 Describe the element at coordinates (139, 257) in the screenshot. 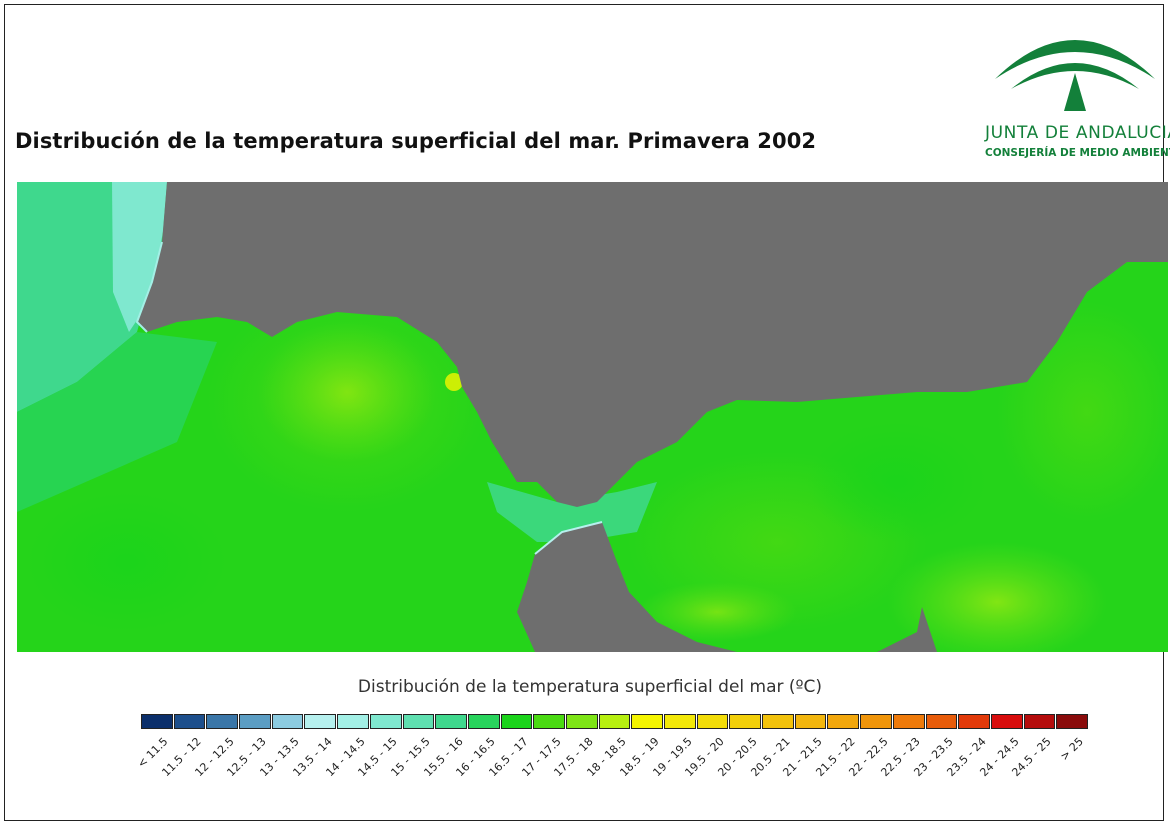

I see `coastal-upwelling-zone` at that location.